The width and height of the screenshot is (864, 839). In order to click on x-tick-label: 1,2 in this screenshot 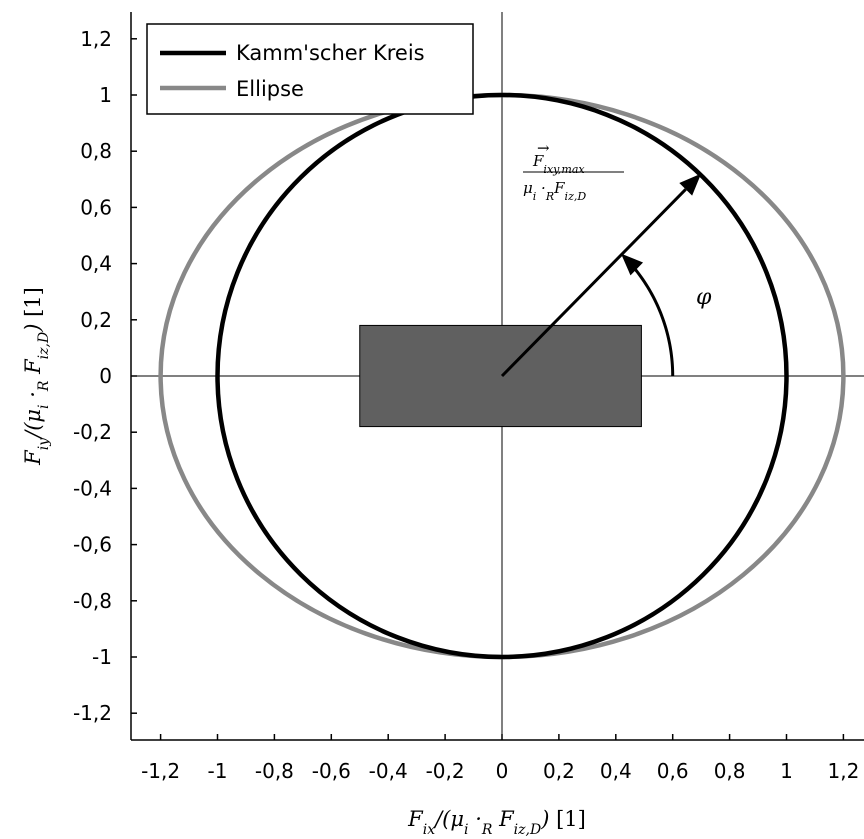, I will do `click(843, 771)`.